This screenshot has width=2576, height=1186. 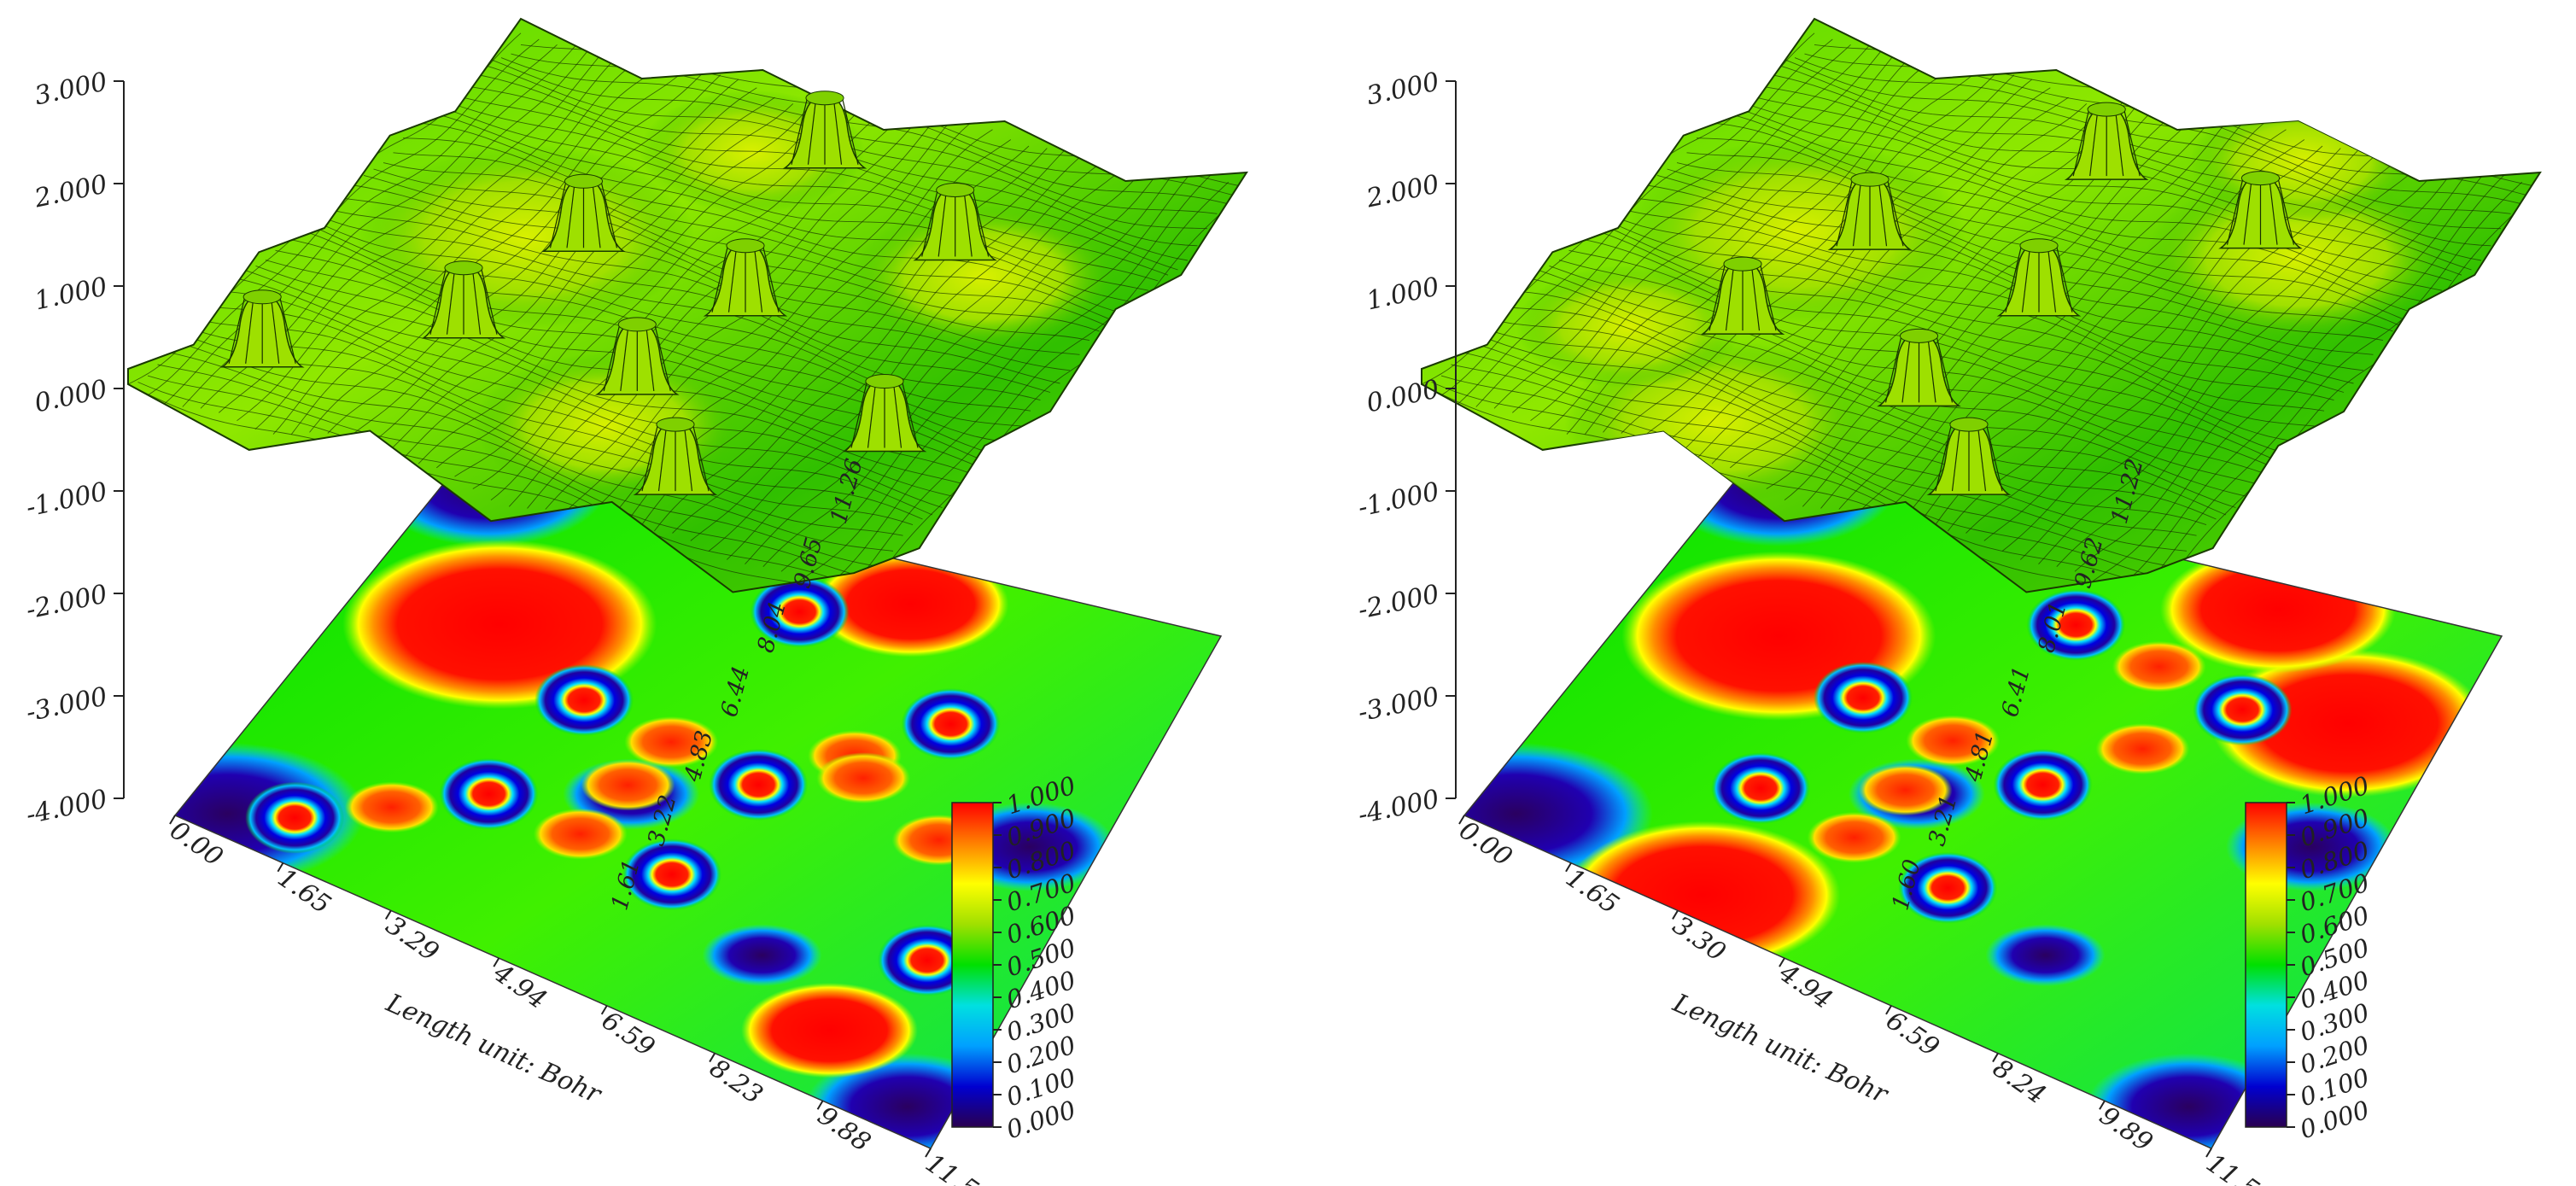 What do you see at coordinates (493, 1049) in the screenshot?
I see `x-axis-label-left: Length unit: Bohr` at bounding box center [493, 1049].